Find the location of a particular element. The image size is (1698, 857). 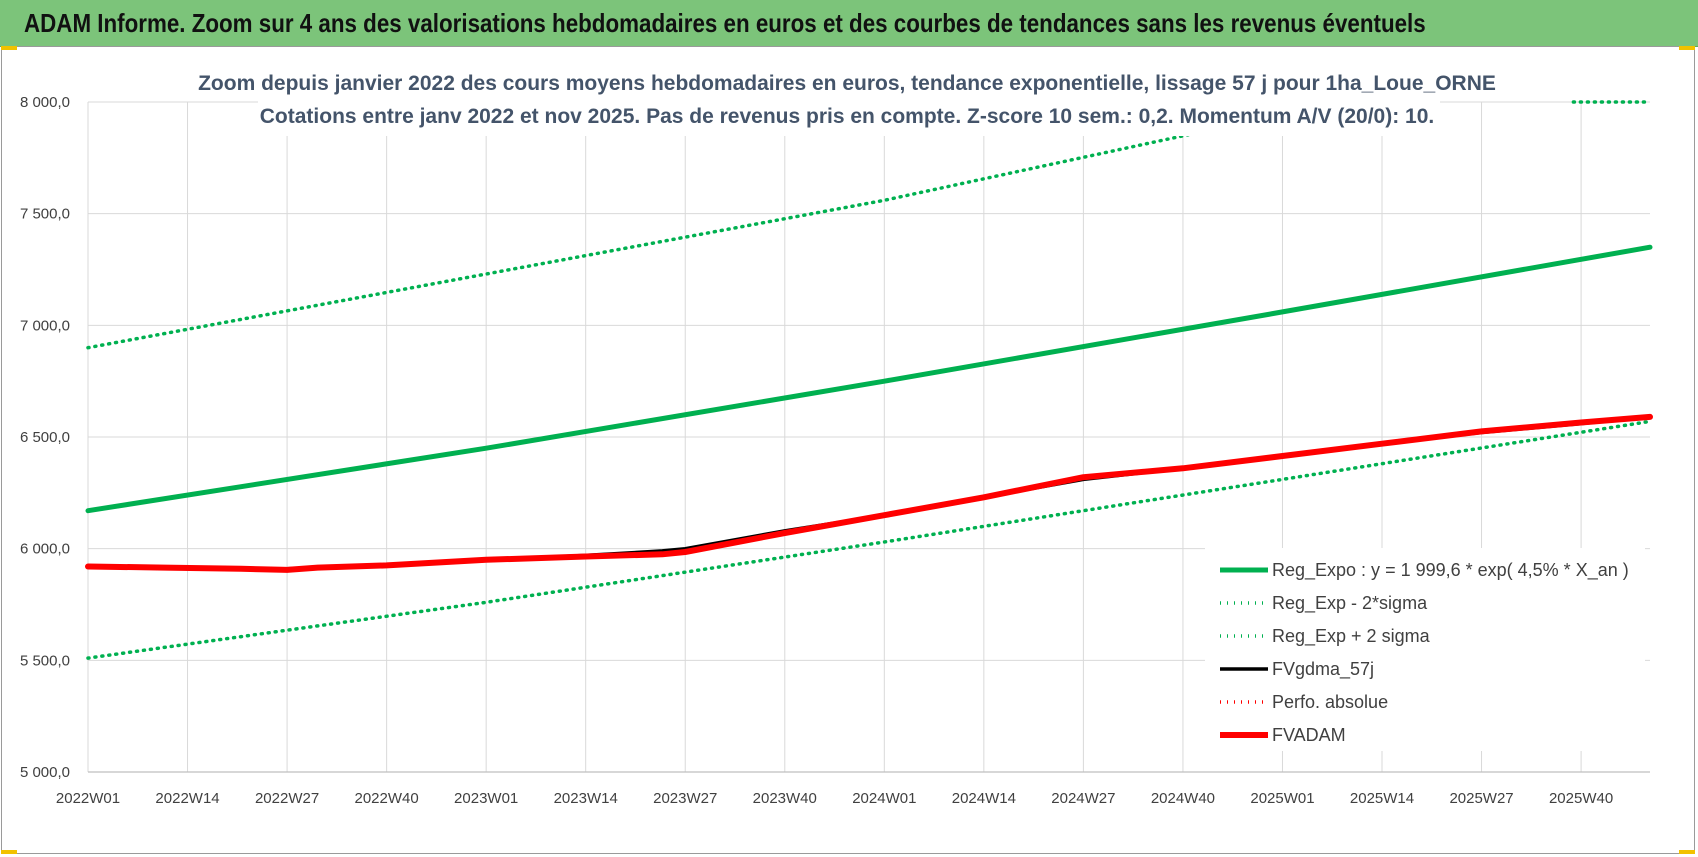

x-tick-label: 2025W40 is located at coordinates (1581, 798).